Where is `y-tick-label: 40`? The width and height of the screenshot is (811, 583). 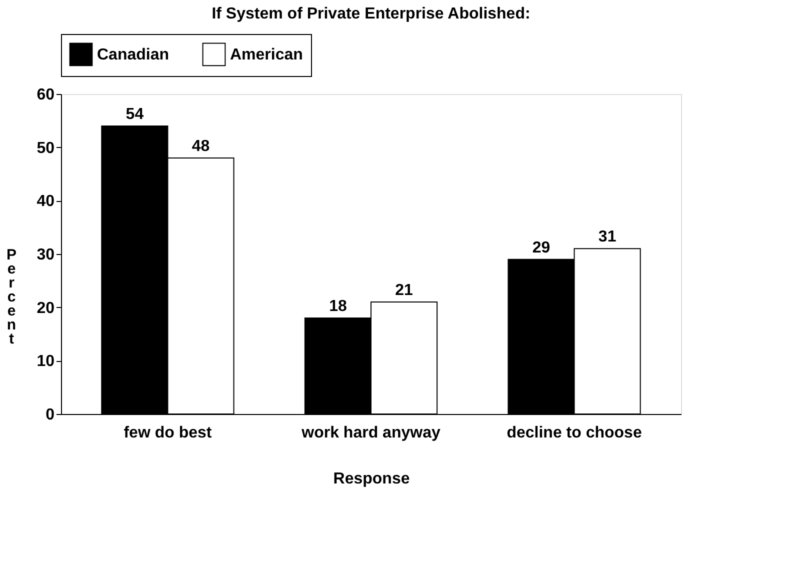
y-tick-label: 40 is located at coordinates (45, 201).